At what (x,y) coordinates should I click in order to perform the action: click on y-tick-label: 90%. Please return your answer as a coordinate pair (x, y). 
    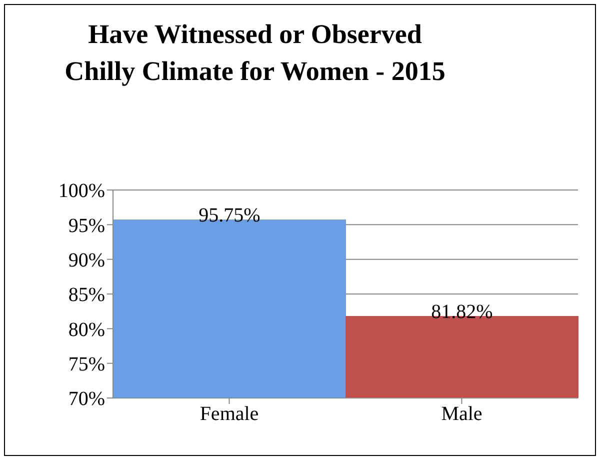
    Looking at the image, I should click on (86, 260).